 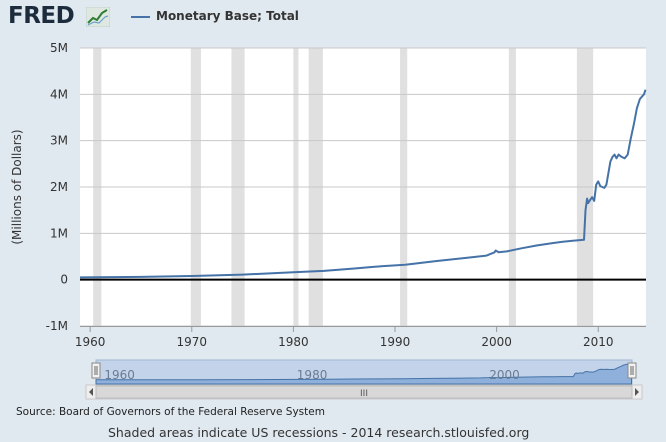 What do you see at coordinates (17, 186) in the screenshot?
I see `y-axis-label: (Millions of Dollars)` at bounding box center [17, 186].